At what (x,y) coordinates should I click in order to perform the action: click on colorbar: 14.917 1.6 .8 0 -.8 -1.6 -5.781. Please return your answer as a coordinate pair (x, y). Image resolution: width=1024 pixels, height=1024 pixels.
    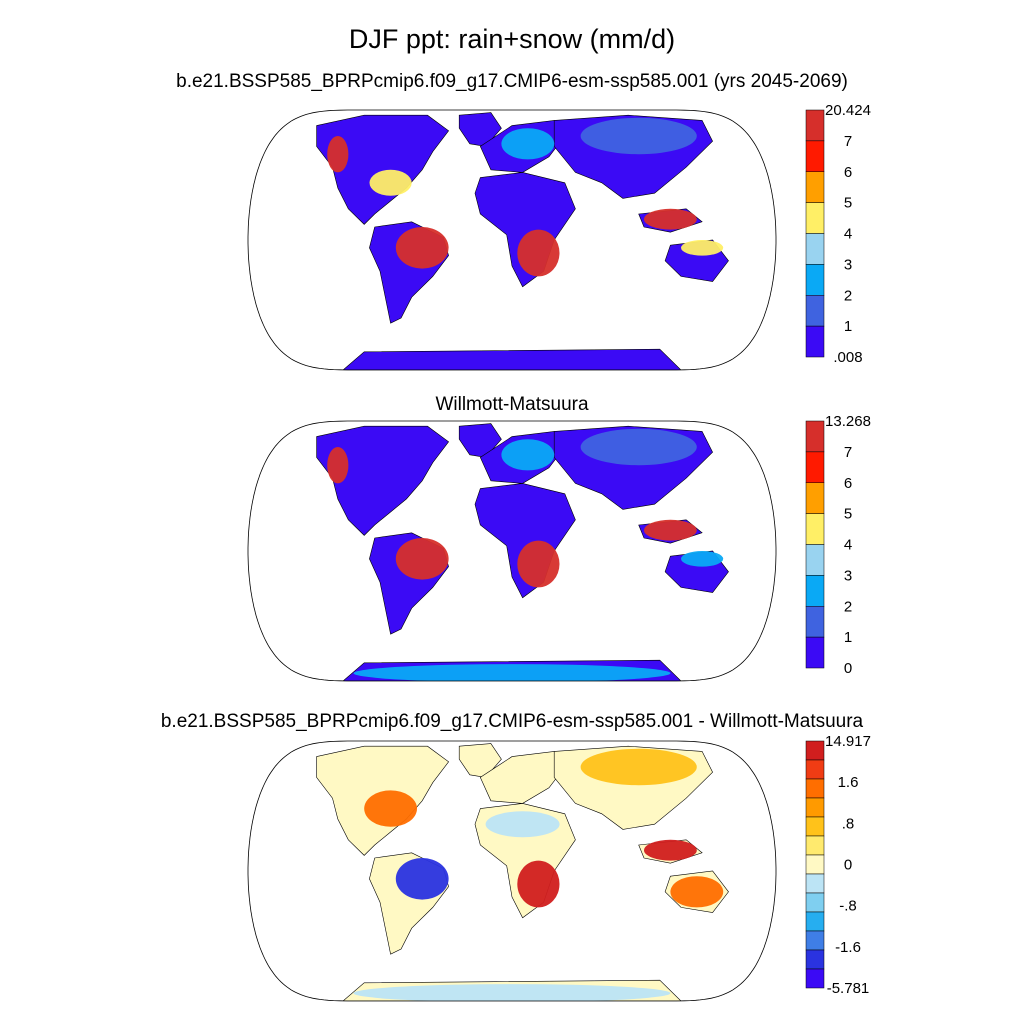
    Looking at the image, I should click on (838, 865).